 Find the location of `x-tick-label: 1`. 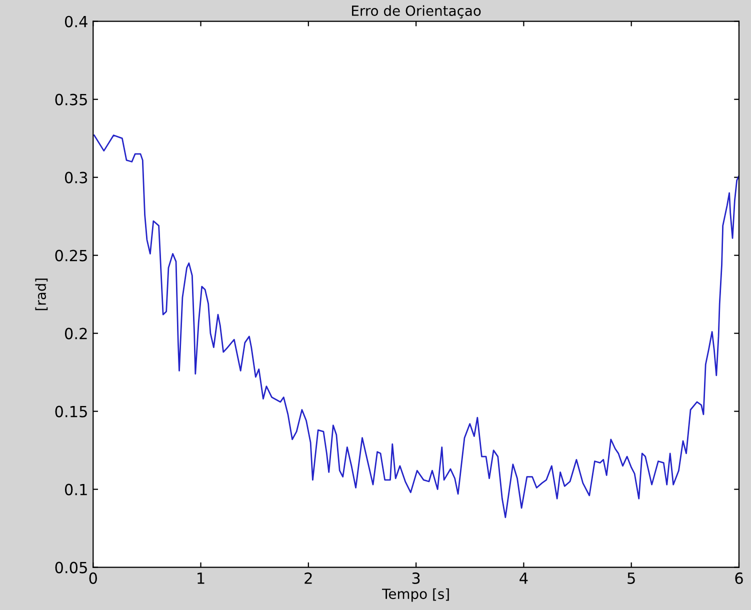

x-tick-label: 1 is located at coordinates (201, 578).